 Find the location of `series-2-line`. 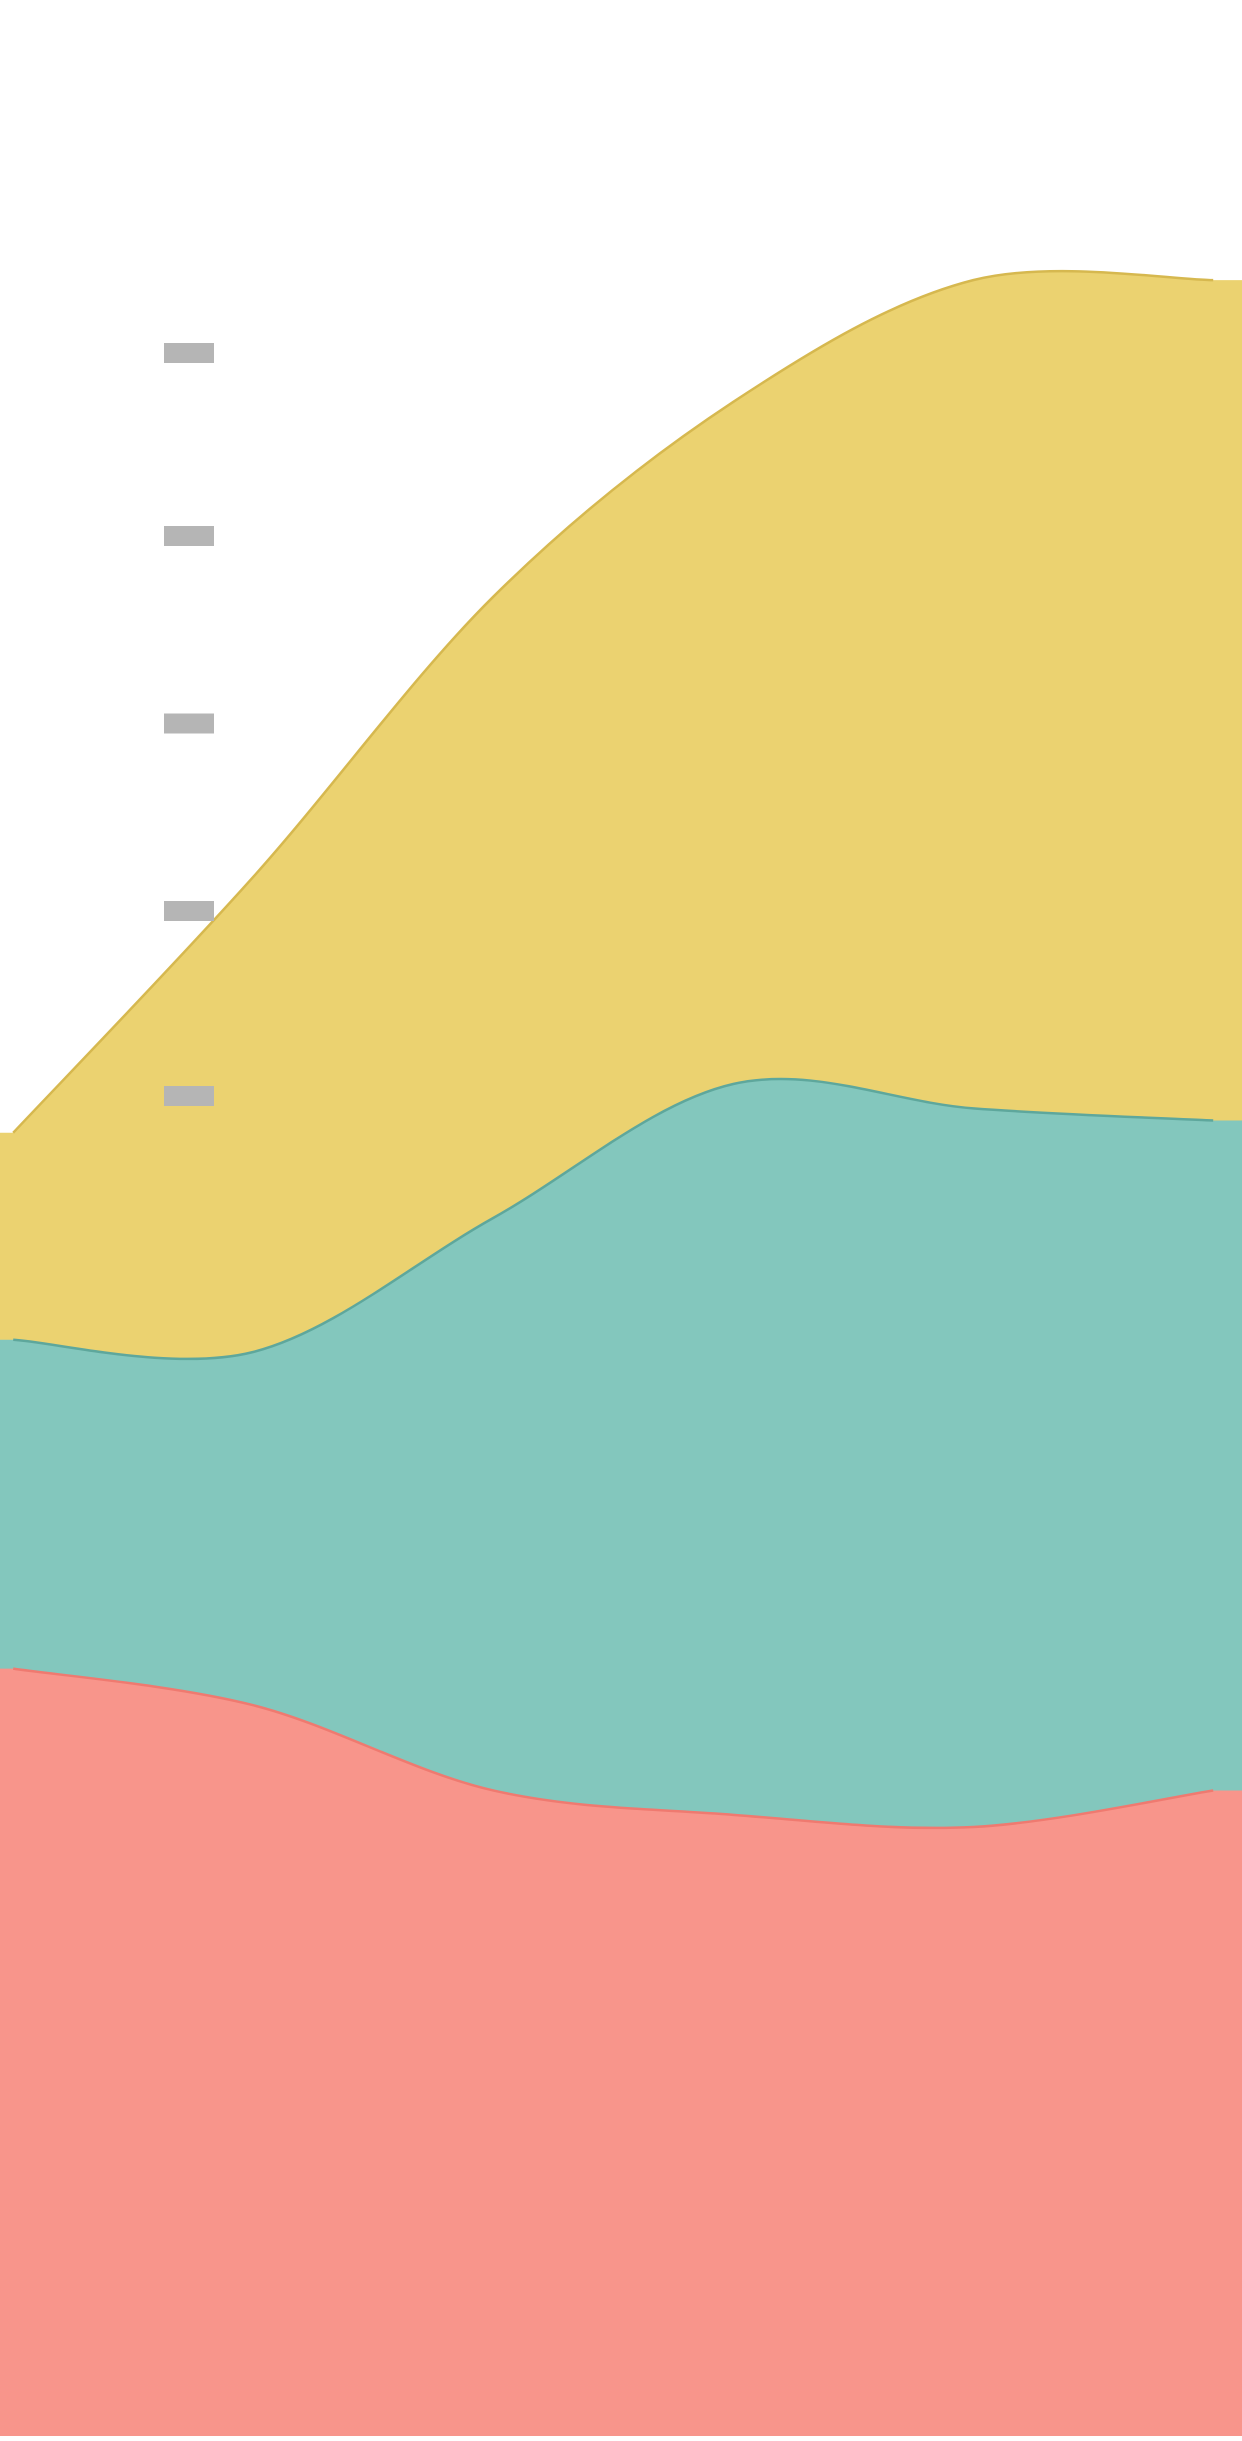

series-2-line is located at coordinates (613, 1219).